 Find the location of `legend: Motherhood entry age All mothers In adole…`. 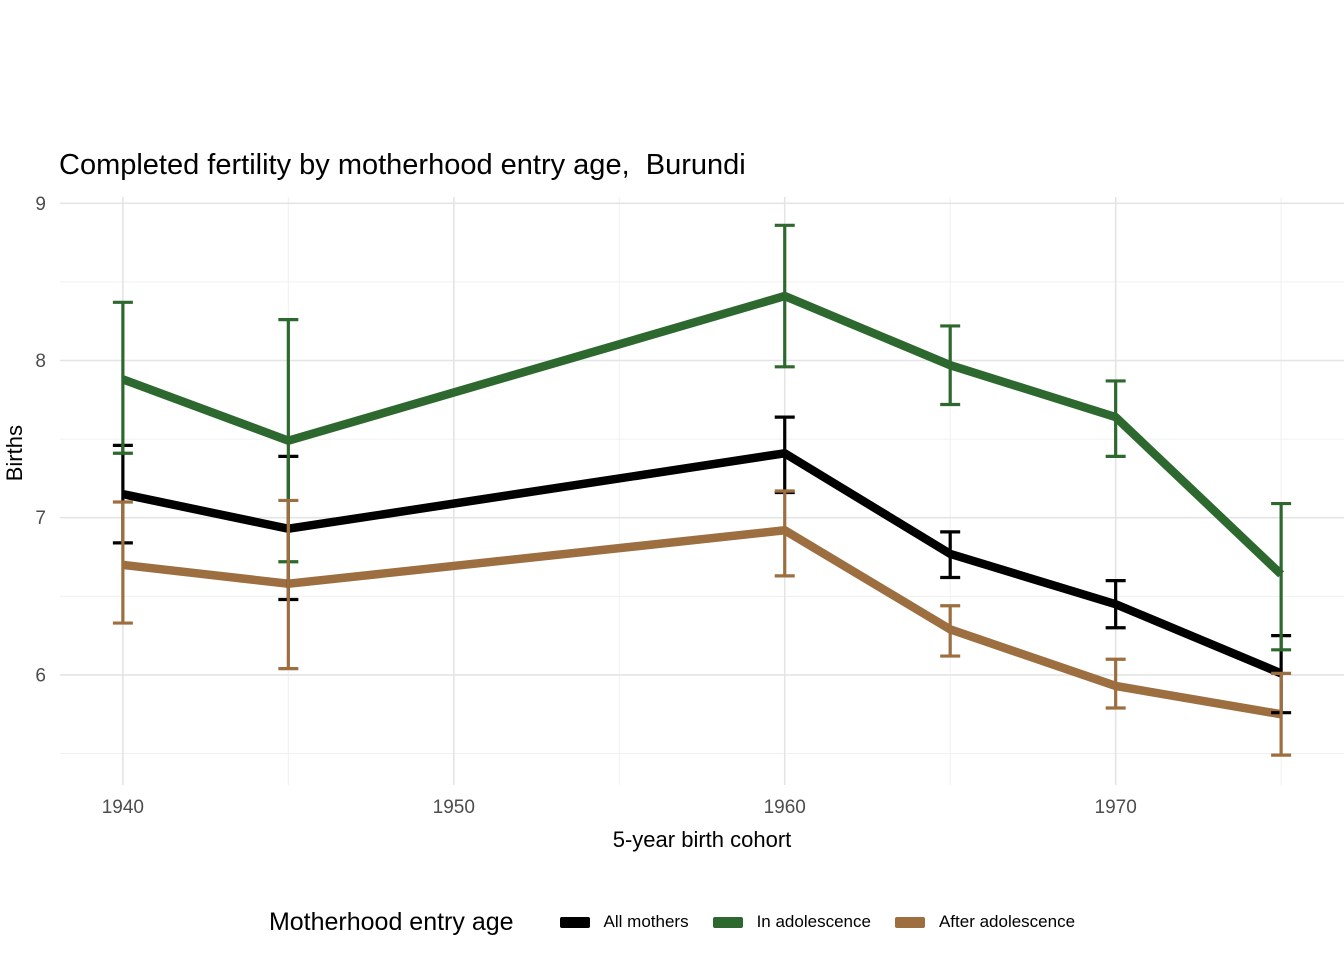

legend: Motherhood entry age All mothers In adole… is located at coordinates (672, 922).